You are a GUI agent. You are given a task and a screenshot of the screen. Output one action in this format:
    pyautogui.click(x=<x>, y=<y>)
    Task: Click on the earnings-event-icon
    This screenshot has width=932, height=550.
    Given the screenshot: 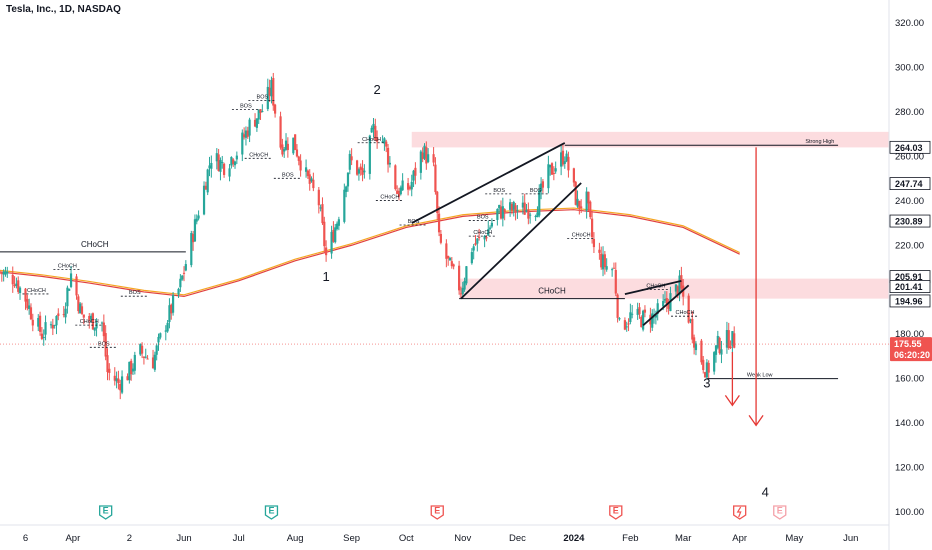 What is the action you would take?
    pyautogui.click(x=740, y=512)
    